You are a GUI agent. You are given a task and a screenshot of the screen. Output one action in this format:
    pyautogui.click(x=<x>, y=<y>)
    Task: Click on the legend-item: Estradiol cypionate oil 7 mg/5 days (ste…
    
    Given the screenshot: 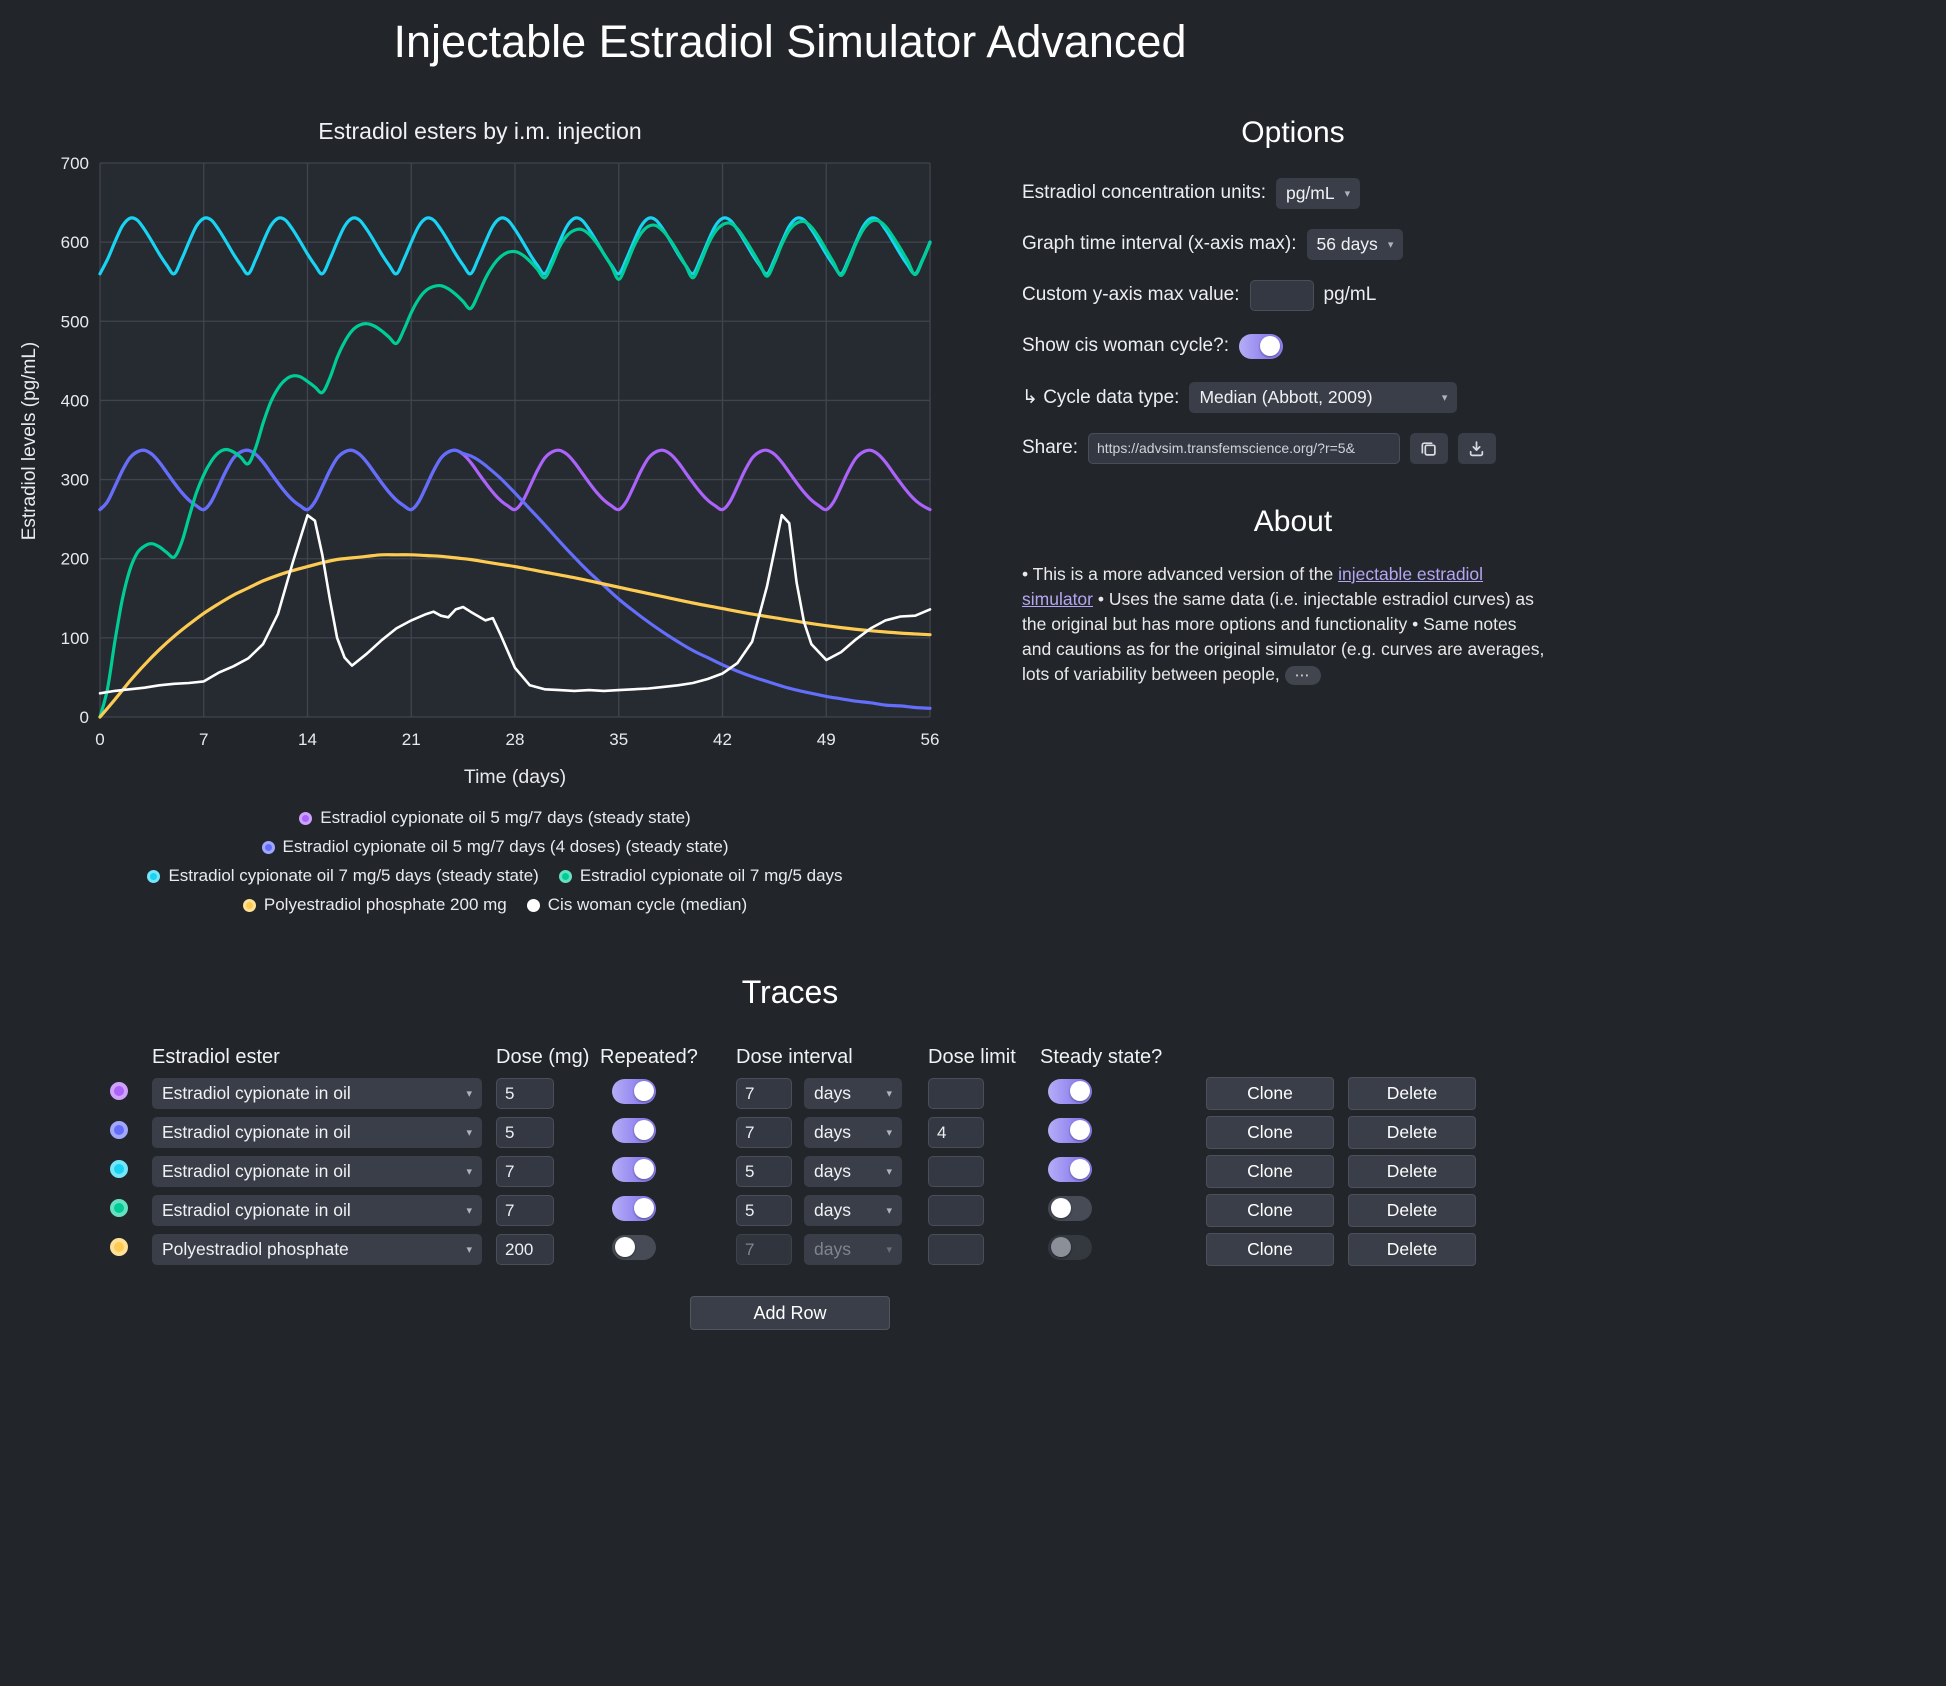 What is the action you would take?
    pyautogui.click(x=343, y=876)
    